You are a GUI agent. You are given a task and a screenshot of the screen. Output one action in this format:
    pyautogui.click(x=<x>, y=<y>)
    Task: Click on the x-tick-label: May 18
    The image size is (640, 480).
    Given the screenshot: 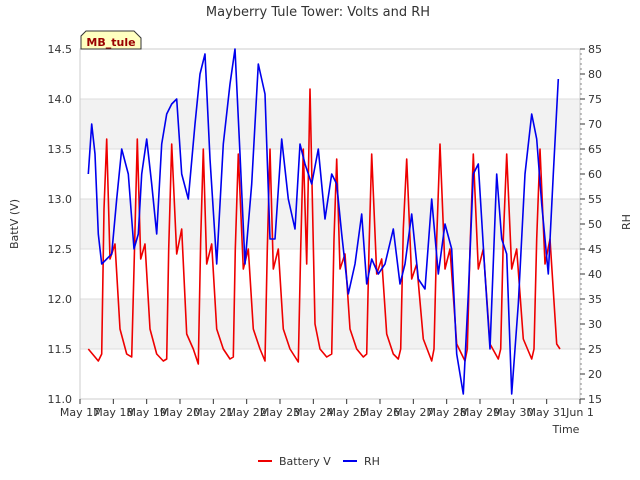 What is the action you would take?
    pyautogui.click(x=113, y=412)
    